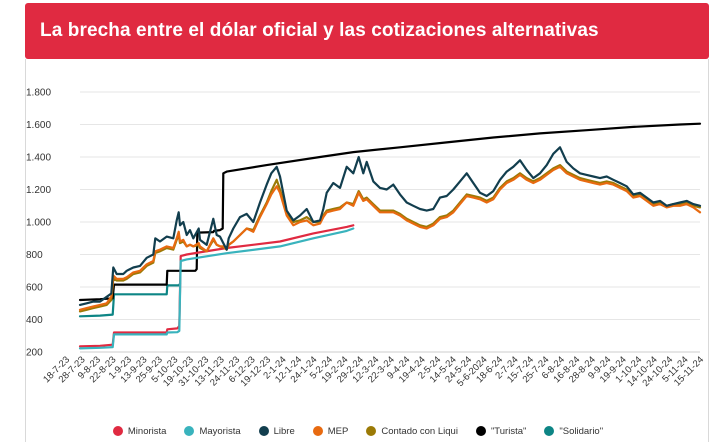 This screenshot has width=716, height=445. I want to click on legend-label: Minorista, so click(147, 431).